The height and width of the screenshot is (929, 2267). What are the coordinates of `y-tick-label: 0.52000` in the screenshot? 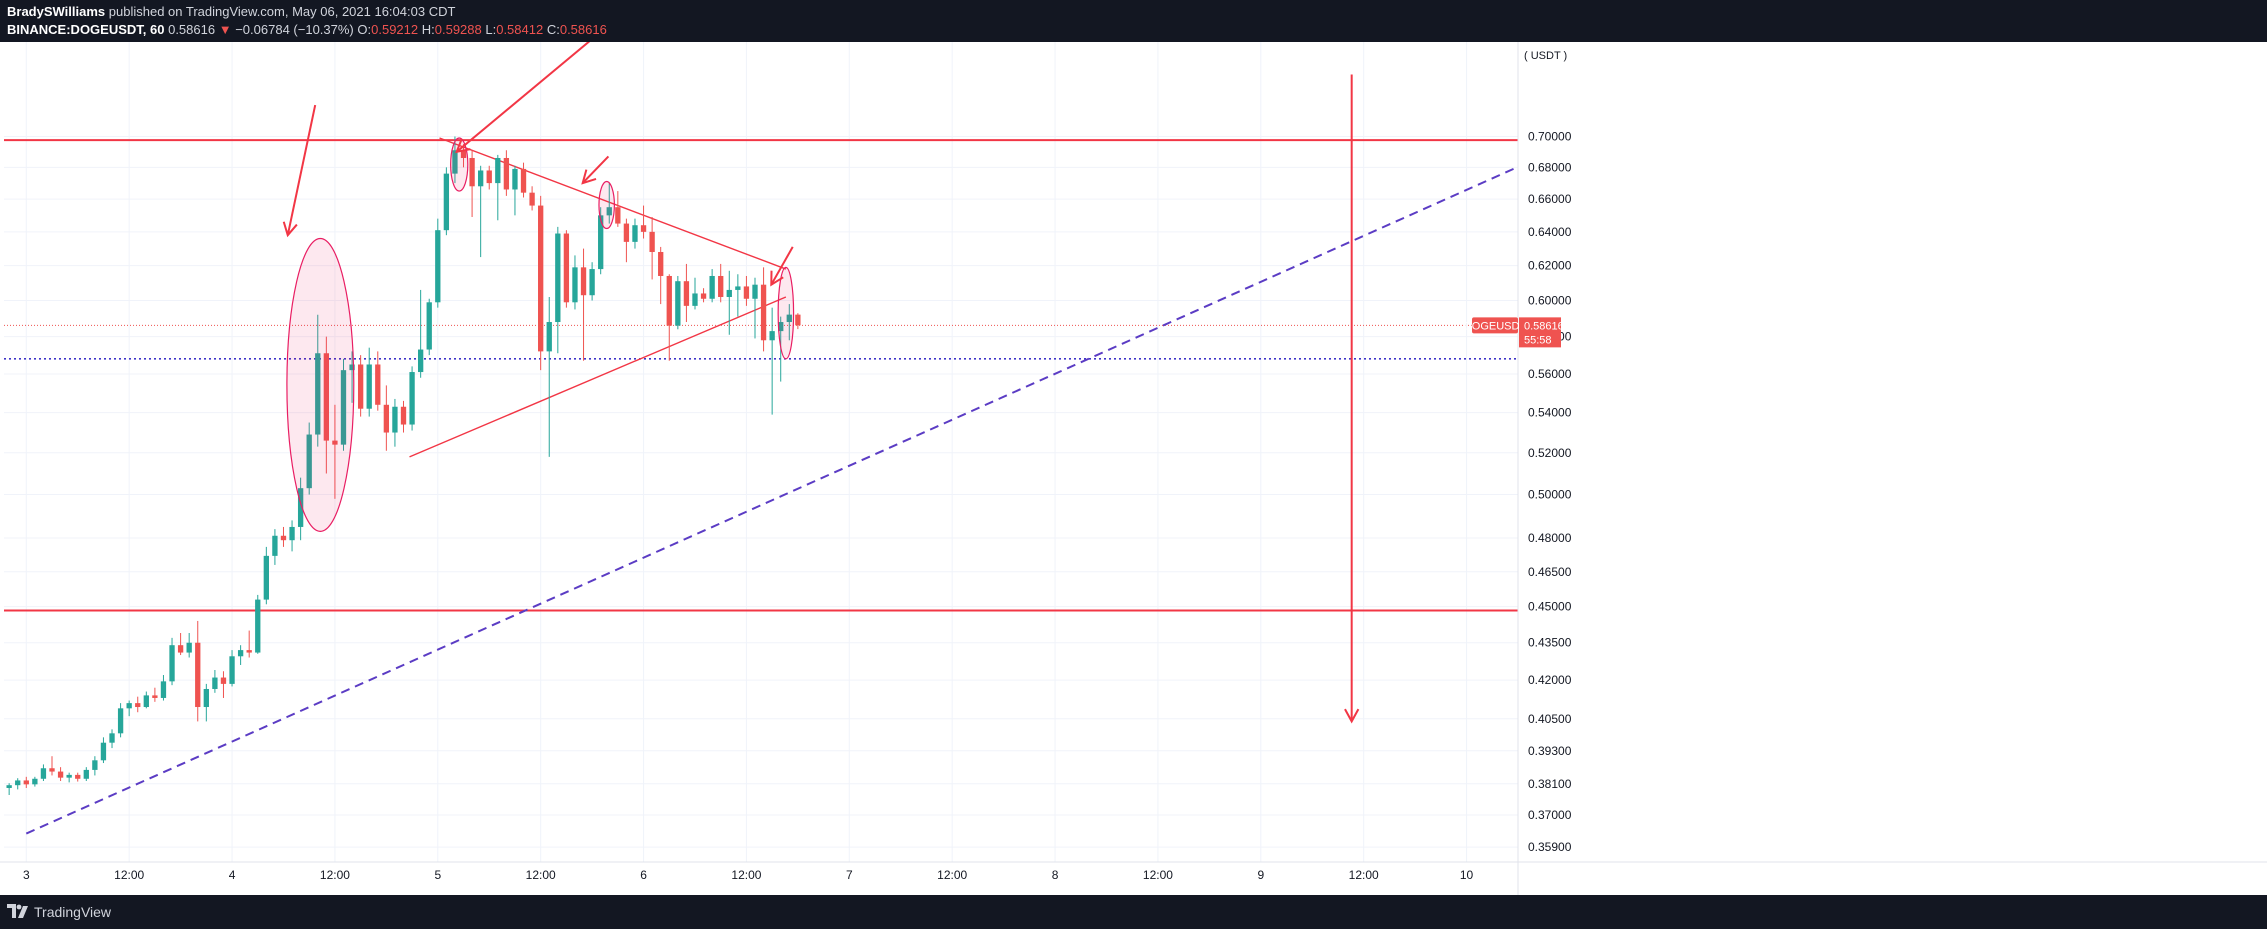 It's located at (1550, 453).